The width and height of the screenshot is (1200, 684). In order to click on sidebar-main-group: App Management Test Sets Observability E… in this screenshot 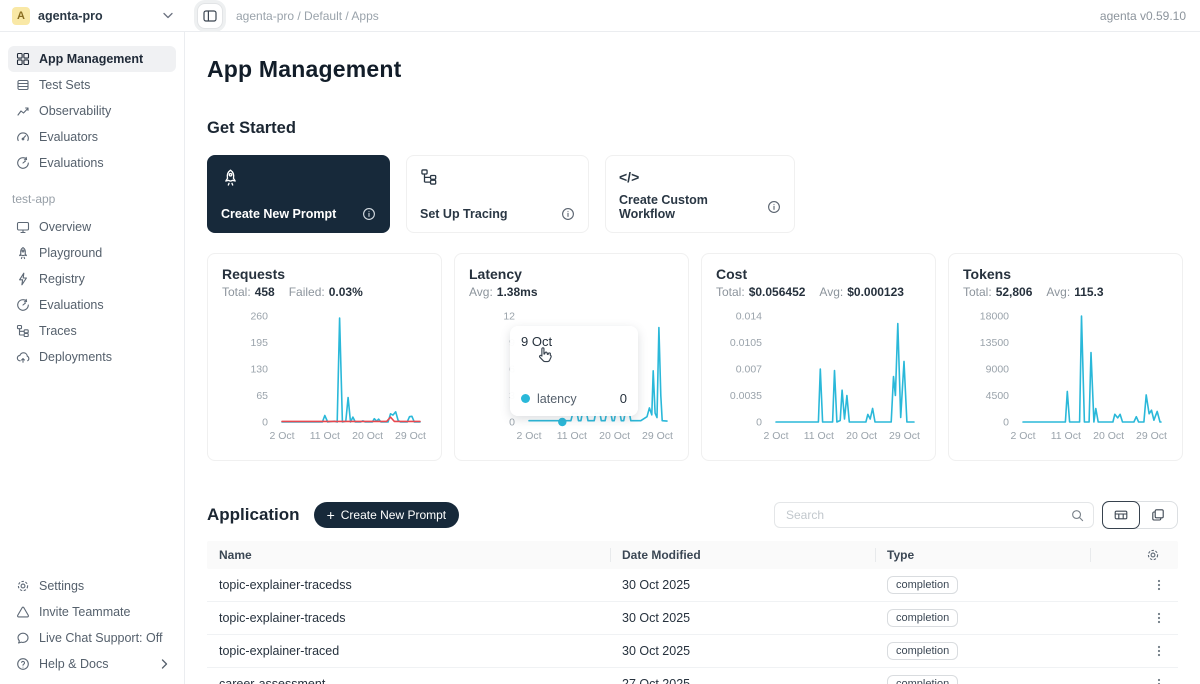, I will do `click(92, 111)`.